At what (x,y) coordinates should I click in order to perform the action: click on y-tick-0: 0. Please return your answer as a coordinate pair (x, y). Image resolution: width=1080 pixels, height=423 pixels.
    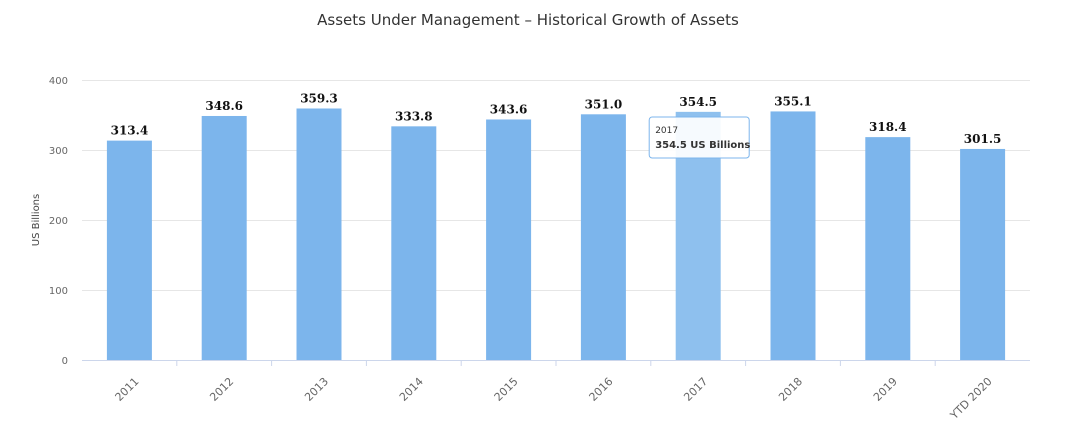
    Looking at the image, I should click on (65, 361).